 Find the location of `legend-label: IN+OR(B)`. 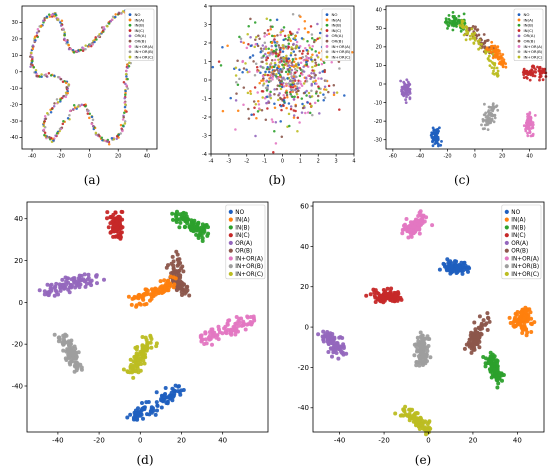

legend-label: IN+OR(B) is located at coordinates (144, 51).